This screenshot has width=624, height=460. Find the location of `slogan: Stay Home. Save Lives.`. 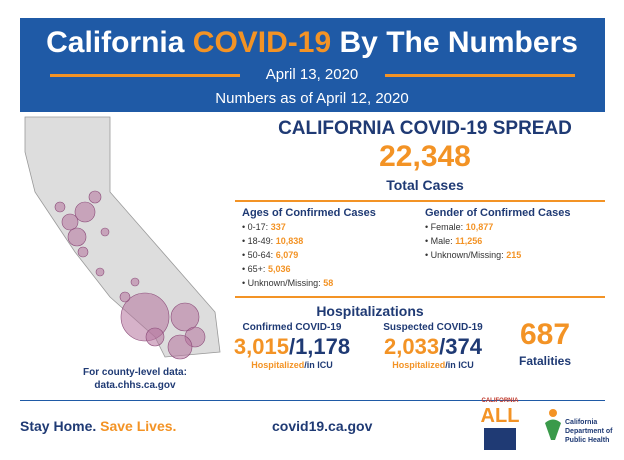

slogan: Stay Home. Save Lives. is located at coordinates (98, 426).